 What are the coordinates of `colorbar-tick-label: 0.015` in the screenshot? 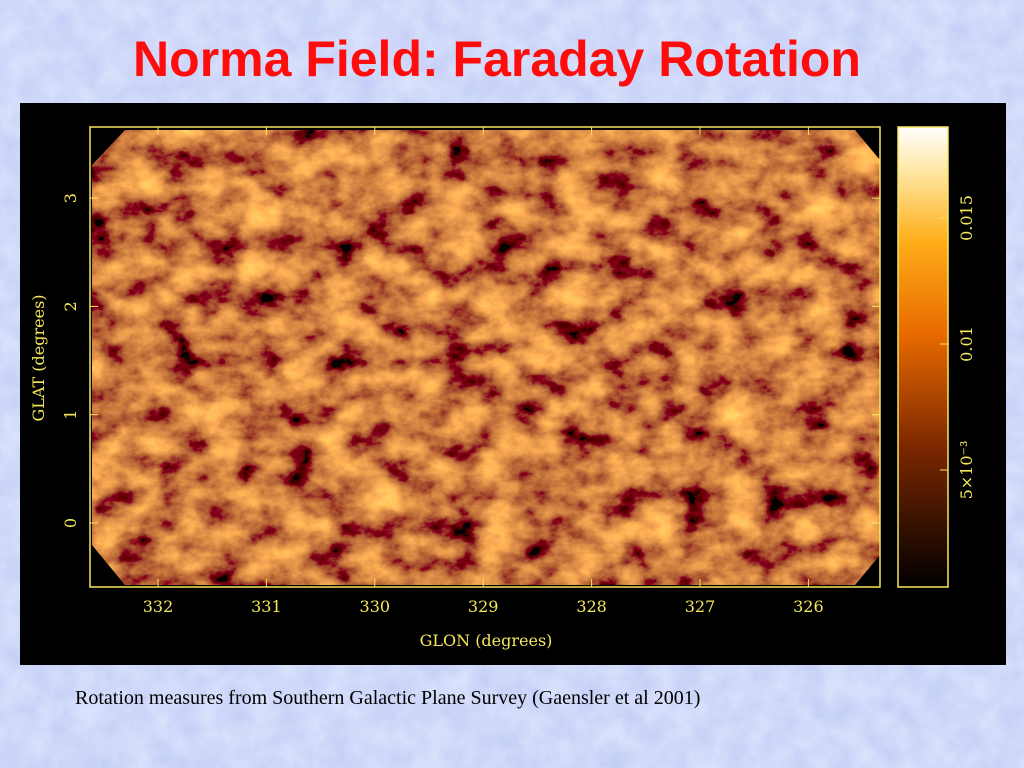 It's located at (966, 218).